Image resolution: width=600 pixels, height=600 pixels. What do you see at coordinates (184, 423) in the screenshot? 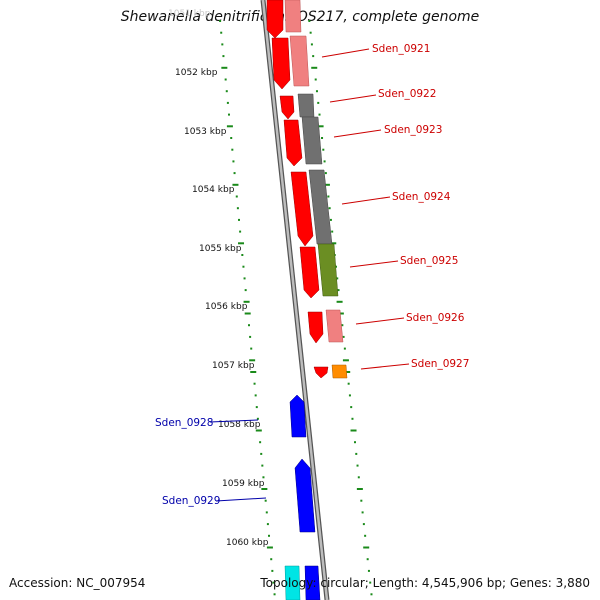
I see `gene-label-Sden_0928: Sden_0928` at bounding box center [184, 423].